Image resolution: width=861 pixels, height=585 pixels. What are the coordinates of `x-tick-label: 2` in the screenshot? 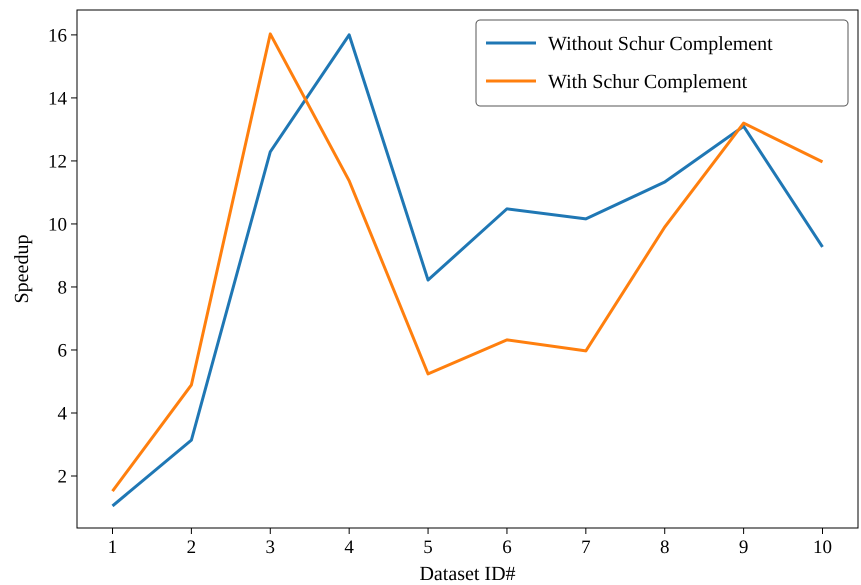 It's located at (191, 547).